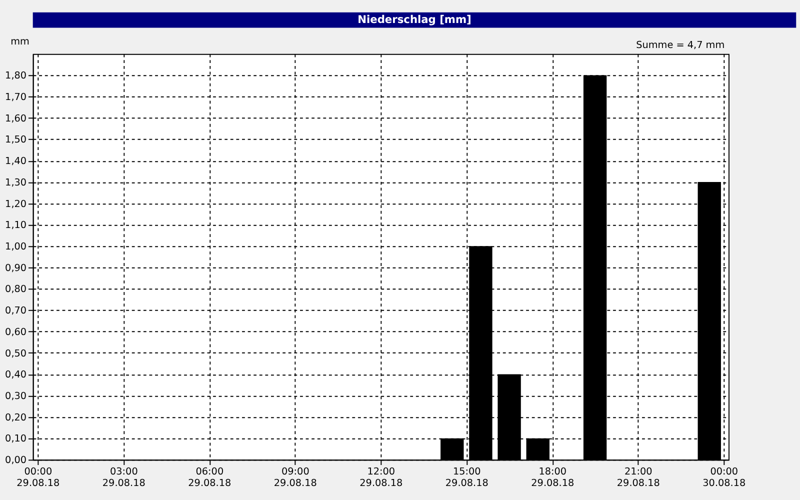  What do you see at coordinates (415, 19) in the screenshot?
I see `chart-title: Niederschlag [mm]` at bounding box center [415, 19].